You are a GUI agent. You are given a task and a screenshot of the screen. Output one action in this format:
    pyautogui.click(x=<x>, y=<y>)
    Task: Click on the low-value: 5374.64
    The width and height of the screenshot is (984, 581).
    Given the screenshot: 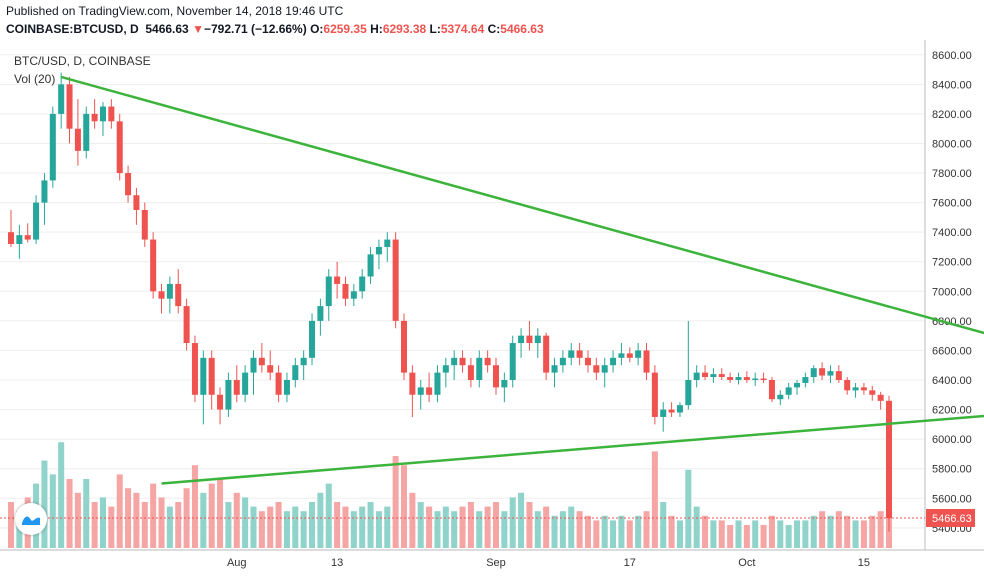 What is the action you would take?
    pyautogui.click(x=462, y=29)
    